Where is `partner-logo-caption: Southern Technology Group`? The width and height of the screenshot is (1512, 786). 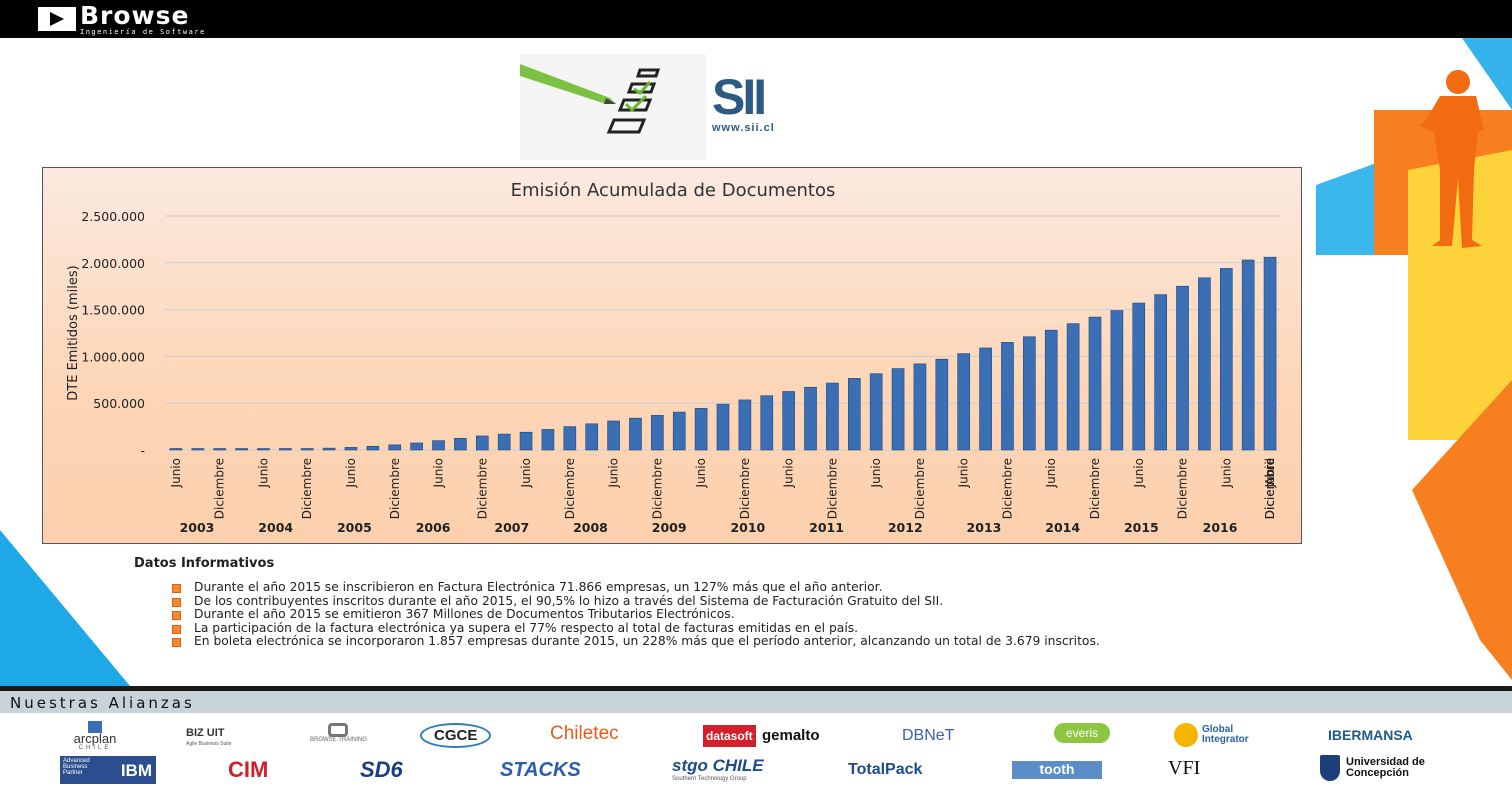 partner-logo-caption: Southern Technology Group is located at coordinates (709, 779).